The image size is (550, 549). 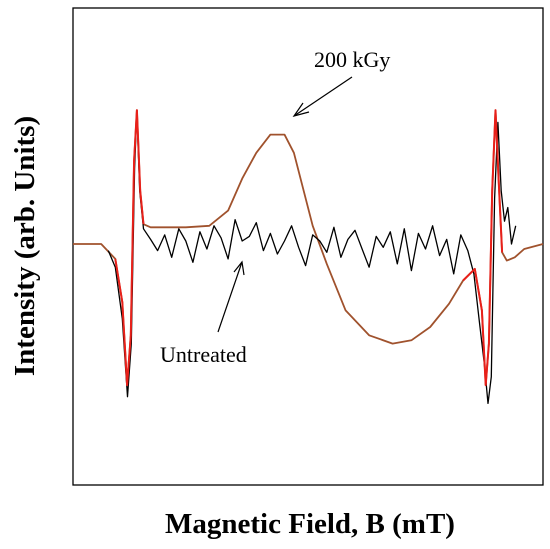 I want to click on annotation-200kgy-label: 200 kGy, so click(x=352, y=59).